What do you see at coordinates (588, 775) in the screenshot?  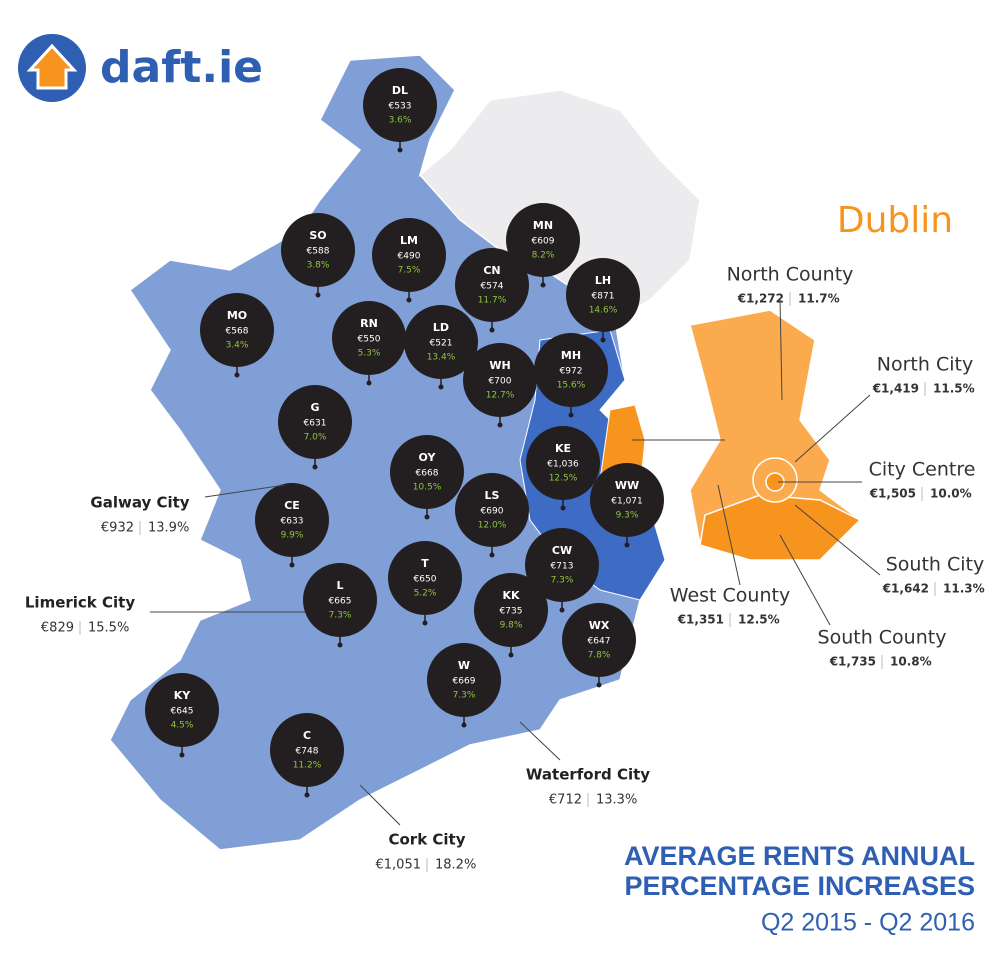 I see `place-name: Waterford City` at bounding box center [588, 775].